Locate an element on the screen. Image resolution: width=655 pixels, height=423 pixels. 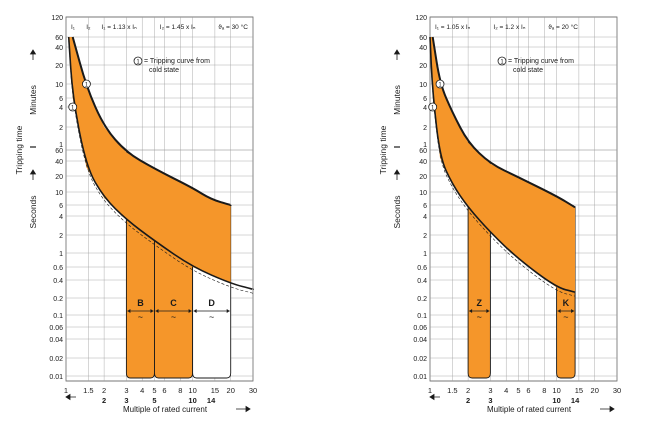
ytick-second-label: 2 is located at coordinates (61, 236).